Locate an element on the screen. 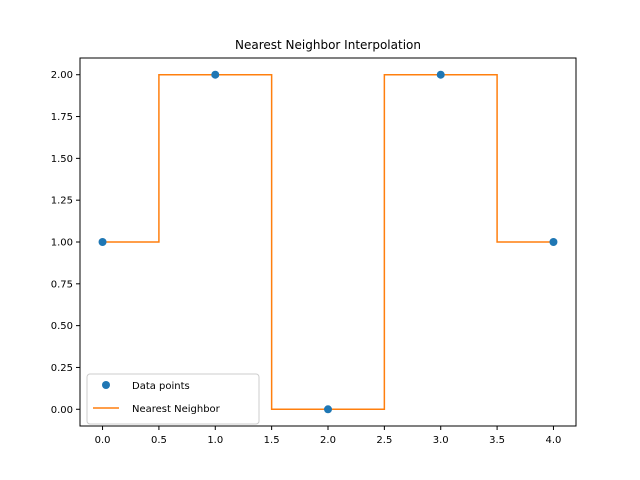  x-tick-label: 3.0 is located at coordinates (441, 440).